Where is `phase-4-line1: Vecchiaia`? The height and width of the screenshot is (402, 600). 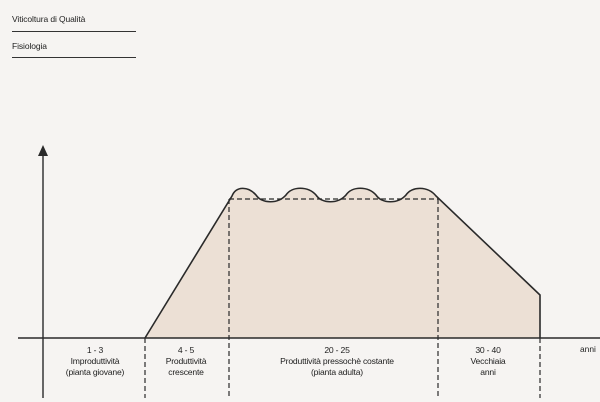 phase-4-line1: Vecchiaia is located at coordinates (488, 361).